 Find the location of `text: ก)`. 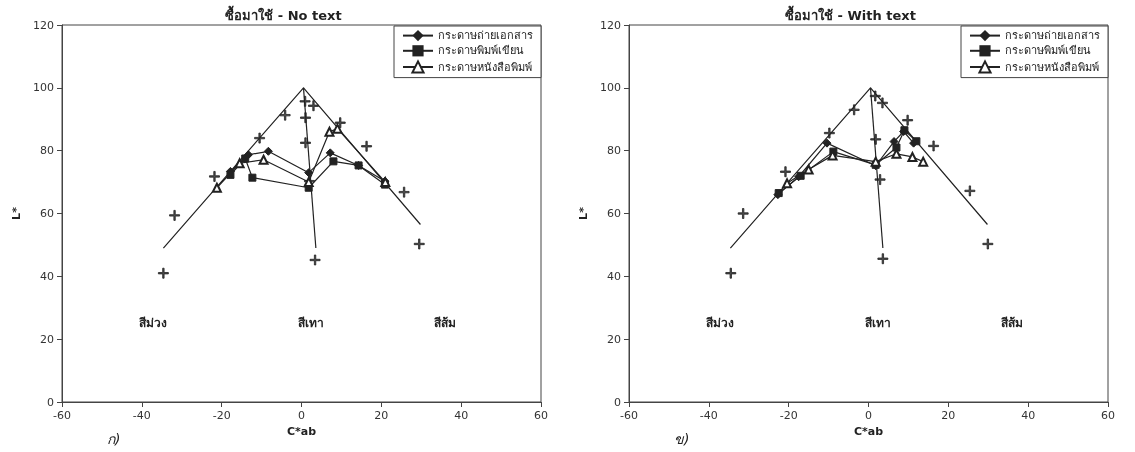

text: ก) is located at coordinates (114, 439).